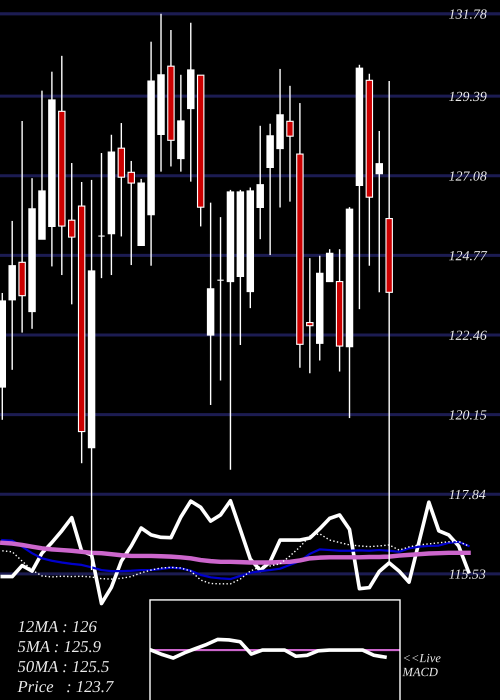 Image resolution: width=500 pixels, height=700 pixels. What do you see at coordinates (467, 495) in the screenshot?
I see `y-tick-label: 117.84` at bounding box center [467, 495].